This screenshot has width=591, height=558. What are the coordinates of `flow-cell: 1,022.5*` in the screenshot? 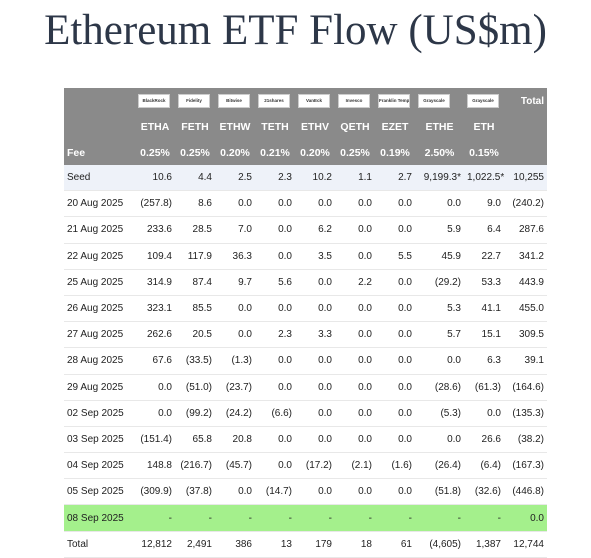 It's located at (484, 178).